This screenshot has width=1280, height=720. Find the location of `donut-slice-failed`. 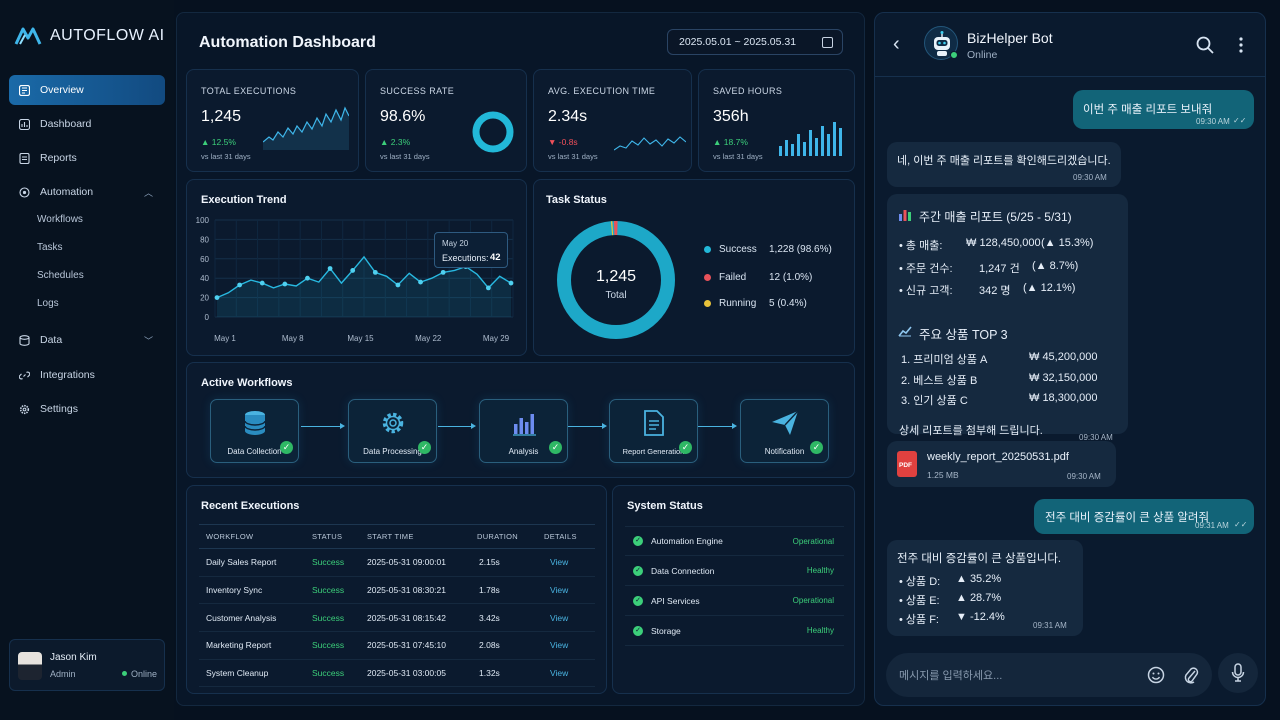

donut-slice-failed is located at coordinates (616, 280).